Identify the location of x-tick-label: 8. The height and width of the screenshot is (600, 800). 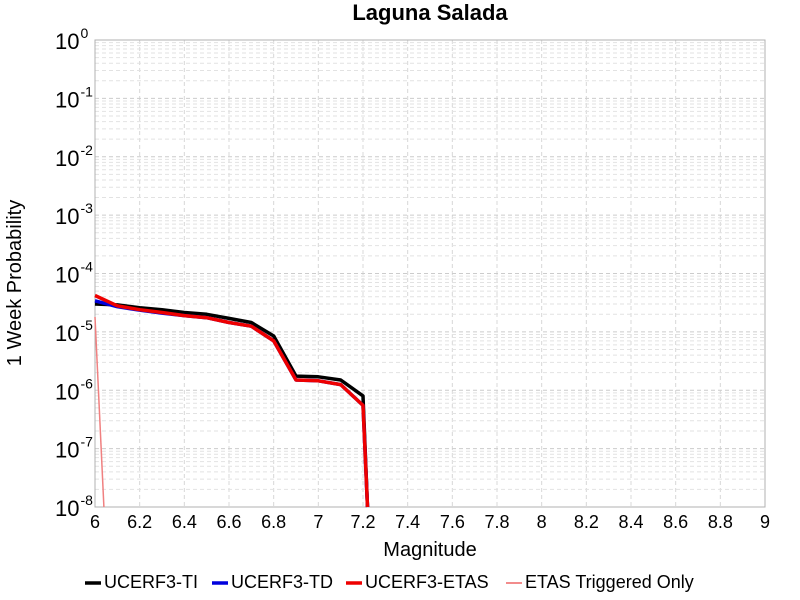
(542, 522).